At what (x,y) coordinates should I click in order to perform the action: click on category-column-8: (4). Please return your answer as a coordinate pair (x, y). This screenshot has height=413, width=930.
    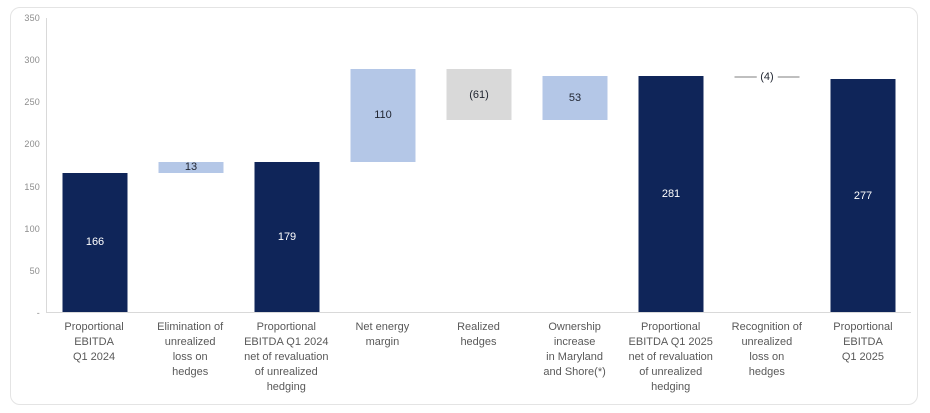
    Looking at the image, I should click on (767, 165).